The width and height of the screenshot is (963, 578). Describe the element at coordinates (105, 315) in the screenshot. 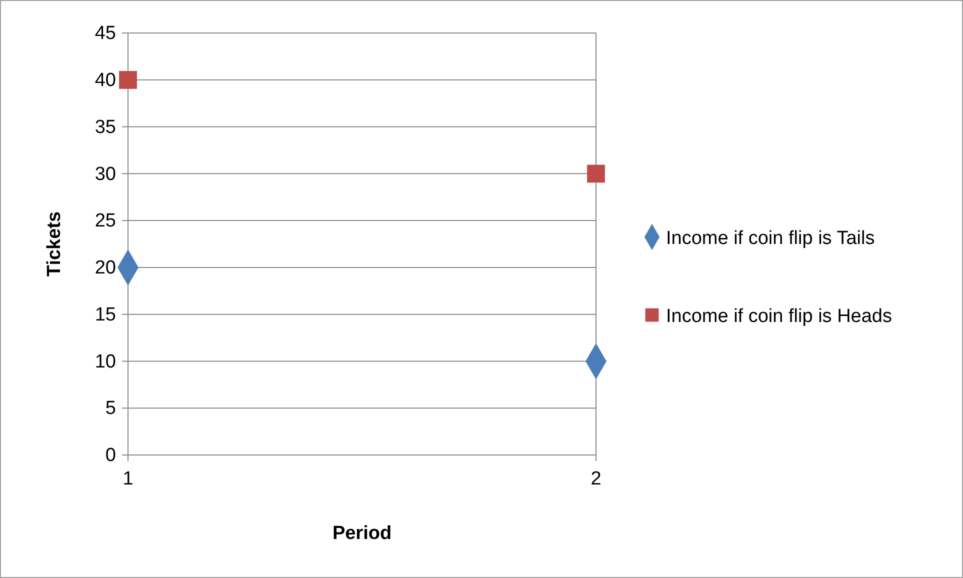

I see `y-tick-label: 15` at that location.